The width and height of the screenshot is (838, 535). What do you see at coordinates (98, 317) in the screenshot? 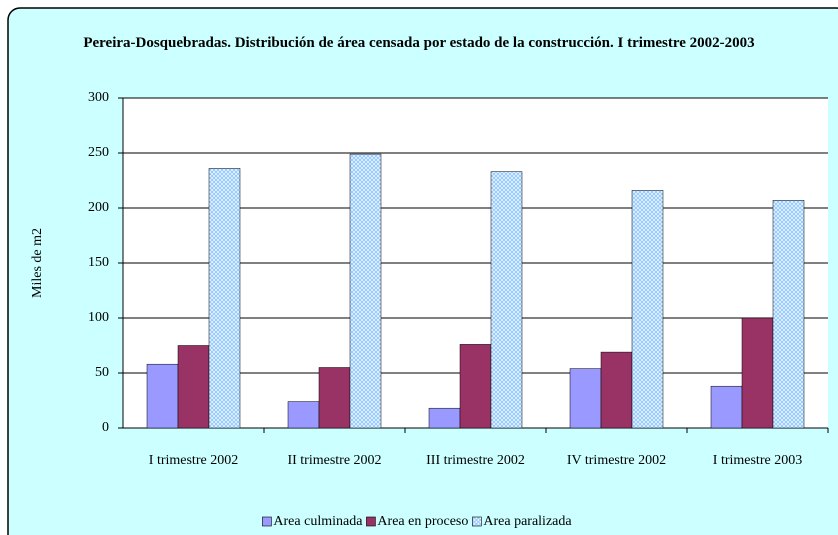
I see `y-tick-label: 100` at bounding box center [98, 317].